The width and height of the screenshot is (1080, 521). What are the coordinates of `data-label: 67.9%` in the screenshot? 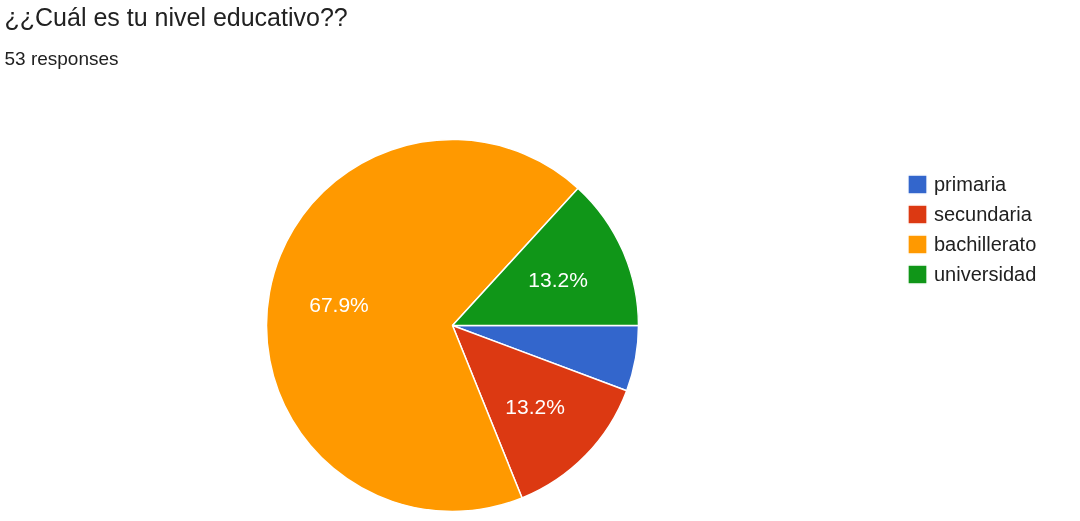 It's located at (339, 305).